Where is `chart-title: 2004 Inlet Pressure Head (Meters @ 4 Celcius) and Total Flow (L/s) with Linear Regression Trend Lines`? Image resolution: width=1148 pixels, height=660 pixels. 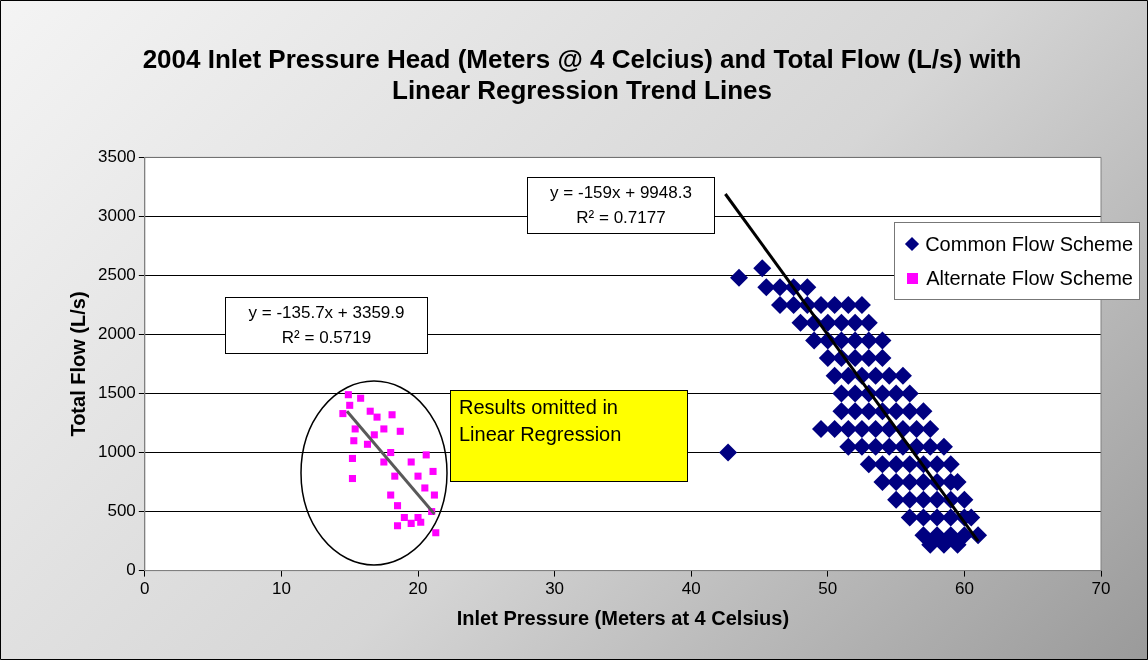
chart-title: 2004 Inlet Pressure Head (Meters @ 4 Celcius) and Total Flow (L/s) with Linear Regression Trend Lines is located at coordinates (582, 74).